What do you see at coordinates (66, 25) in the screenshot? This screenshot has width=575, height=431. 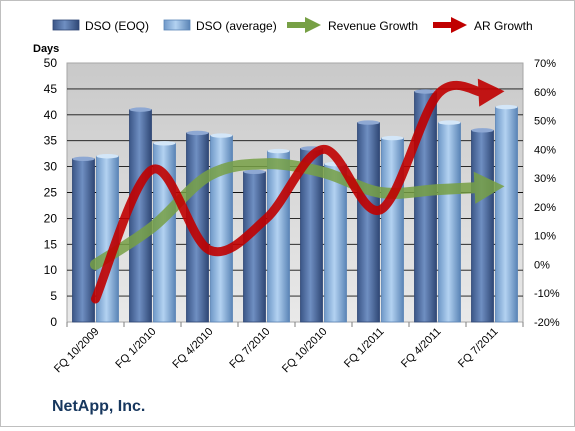 I see `legend-swatch-dso-eoq` at bounding box center [66, 25].